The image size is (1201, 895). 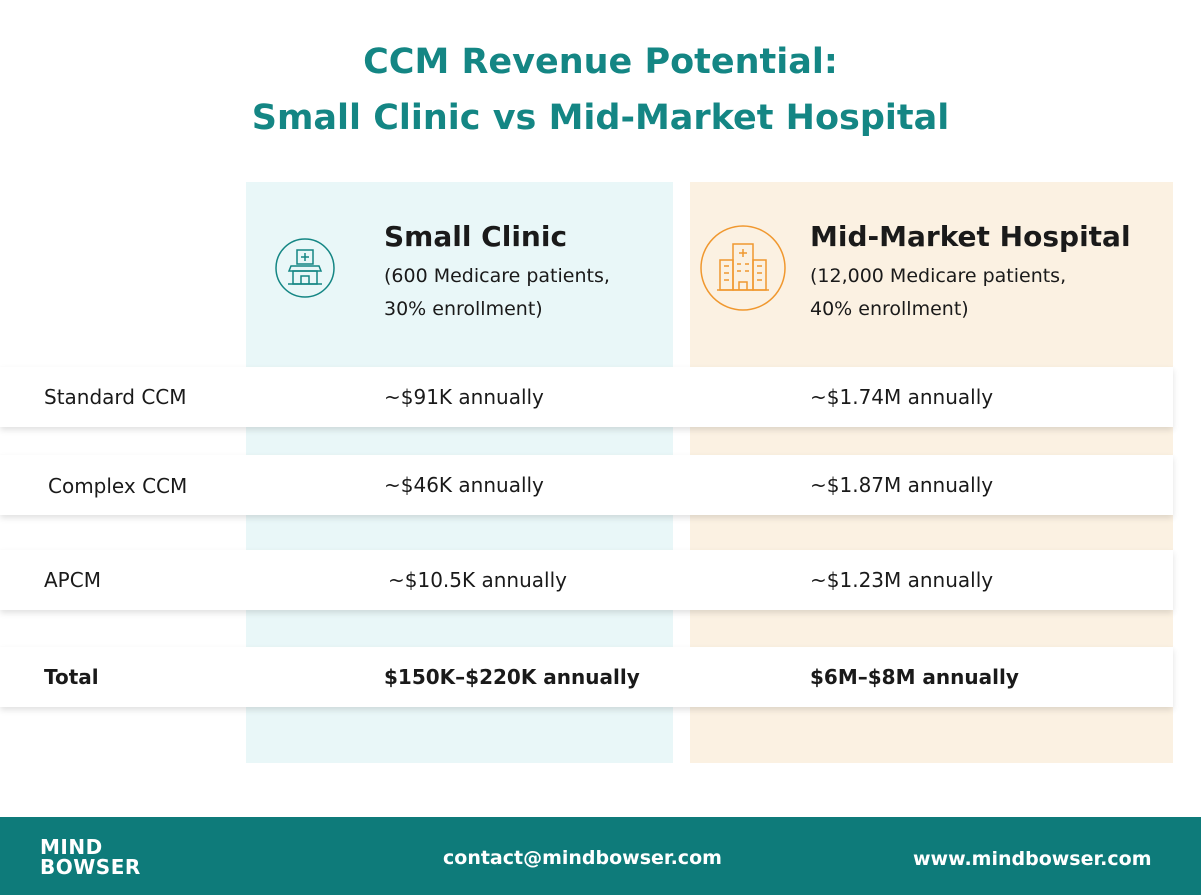 What do you see at coordinates (902, 397) in the screenshot?
I see `cell: ~$1.74M annually` at bounding box center [902, 397].